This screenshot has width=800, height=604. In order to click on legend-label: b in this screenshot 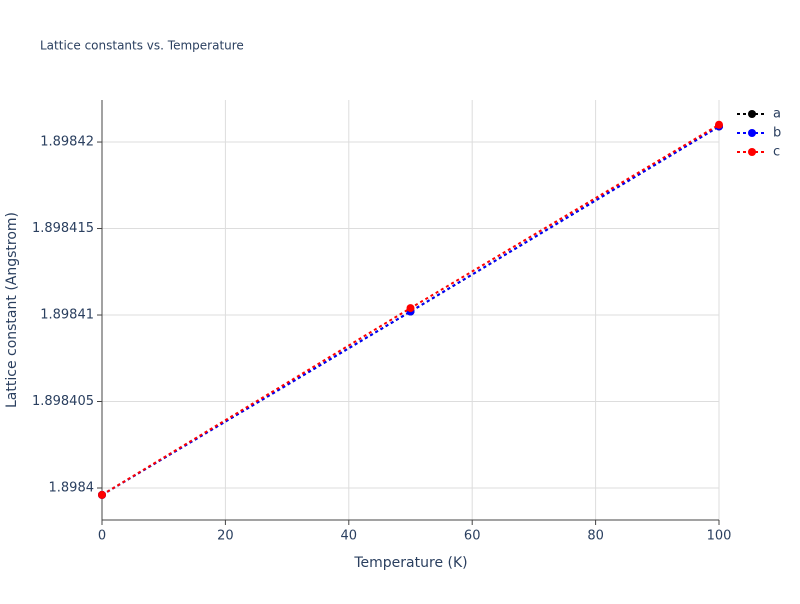, I will do `click(777, 133)`.